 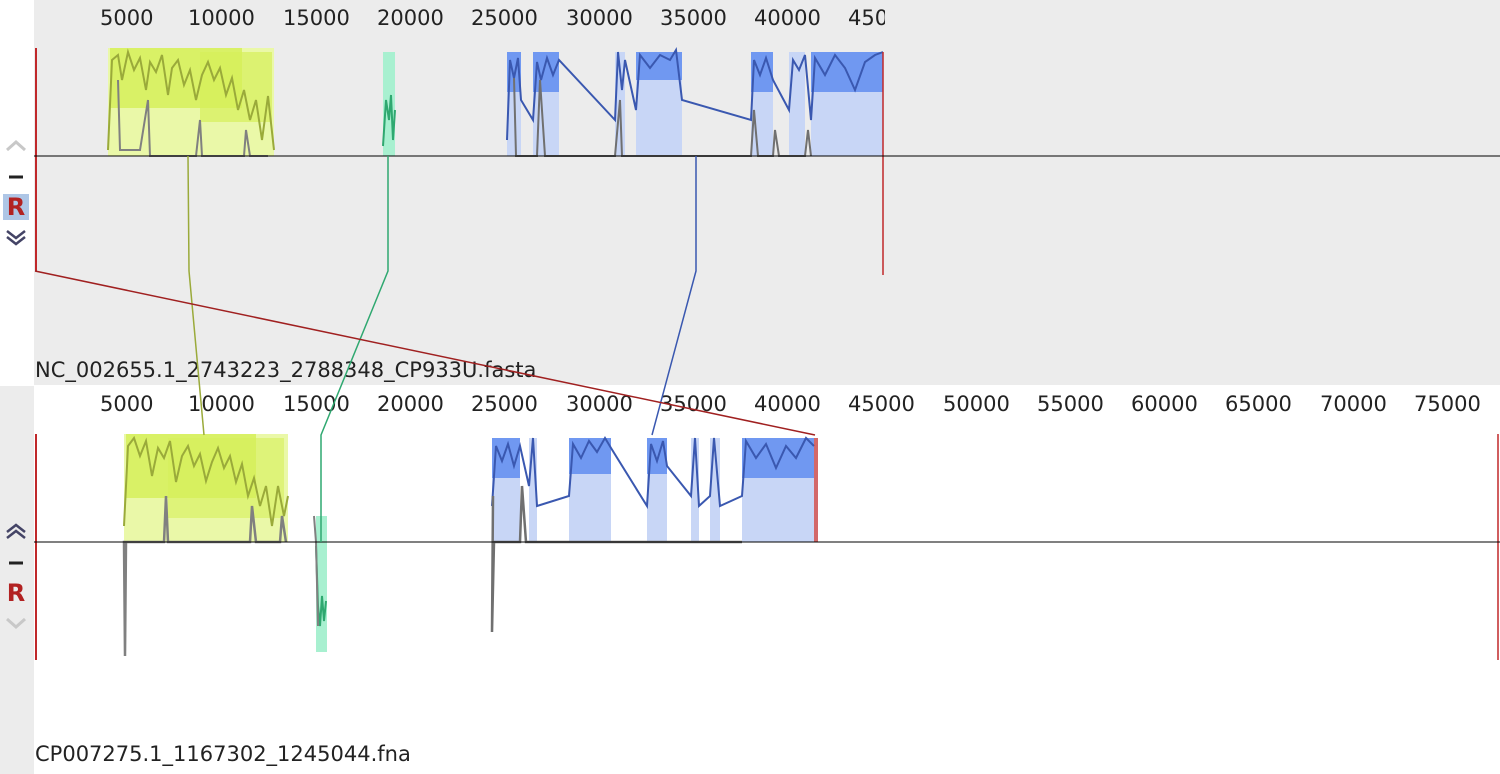 What do you see at coordinates (286, 370) in the screenshot?
I see `genome-name-top: NC_002655.1_2743223_2788348_CP933U.fasta` at bounding box center [286, 370].